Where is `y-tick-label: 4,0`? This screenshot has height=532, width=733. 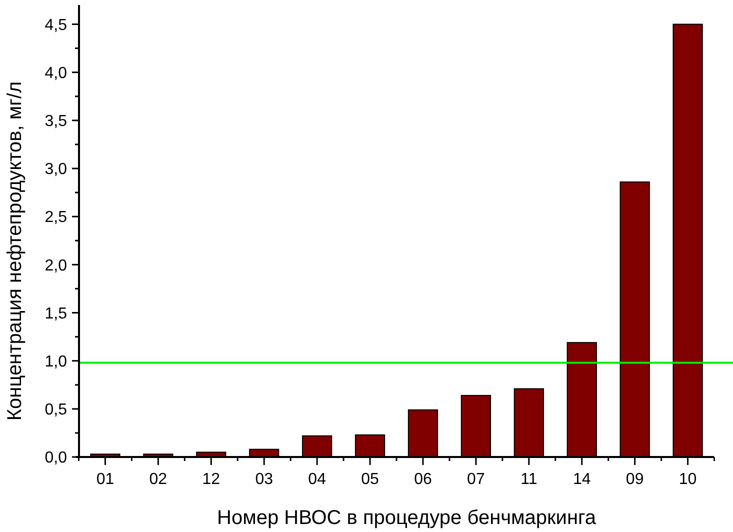
y-tick-label: 4,0 is located at coordinates (56, 73).